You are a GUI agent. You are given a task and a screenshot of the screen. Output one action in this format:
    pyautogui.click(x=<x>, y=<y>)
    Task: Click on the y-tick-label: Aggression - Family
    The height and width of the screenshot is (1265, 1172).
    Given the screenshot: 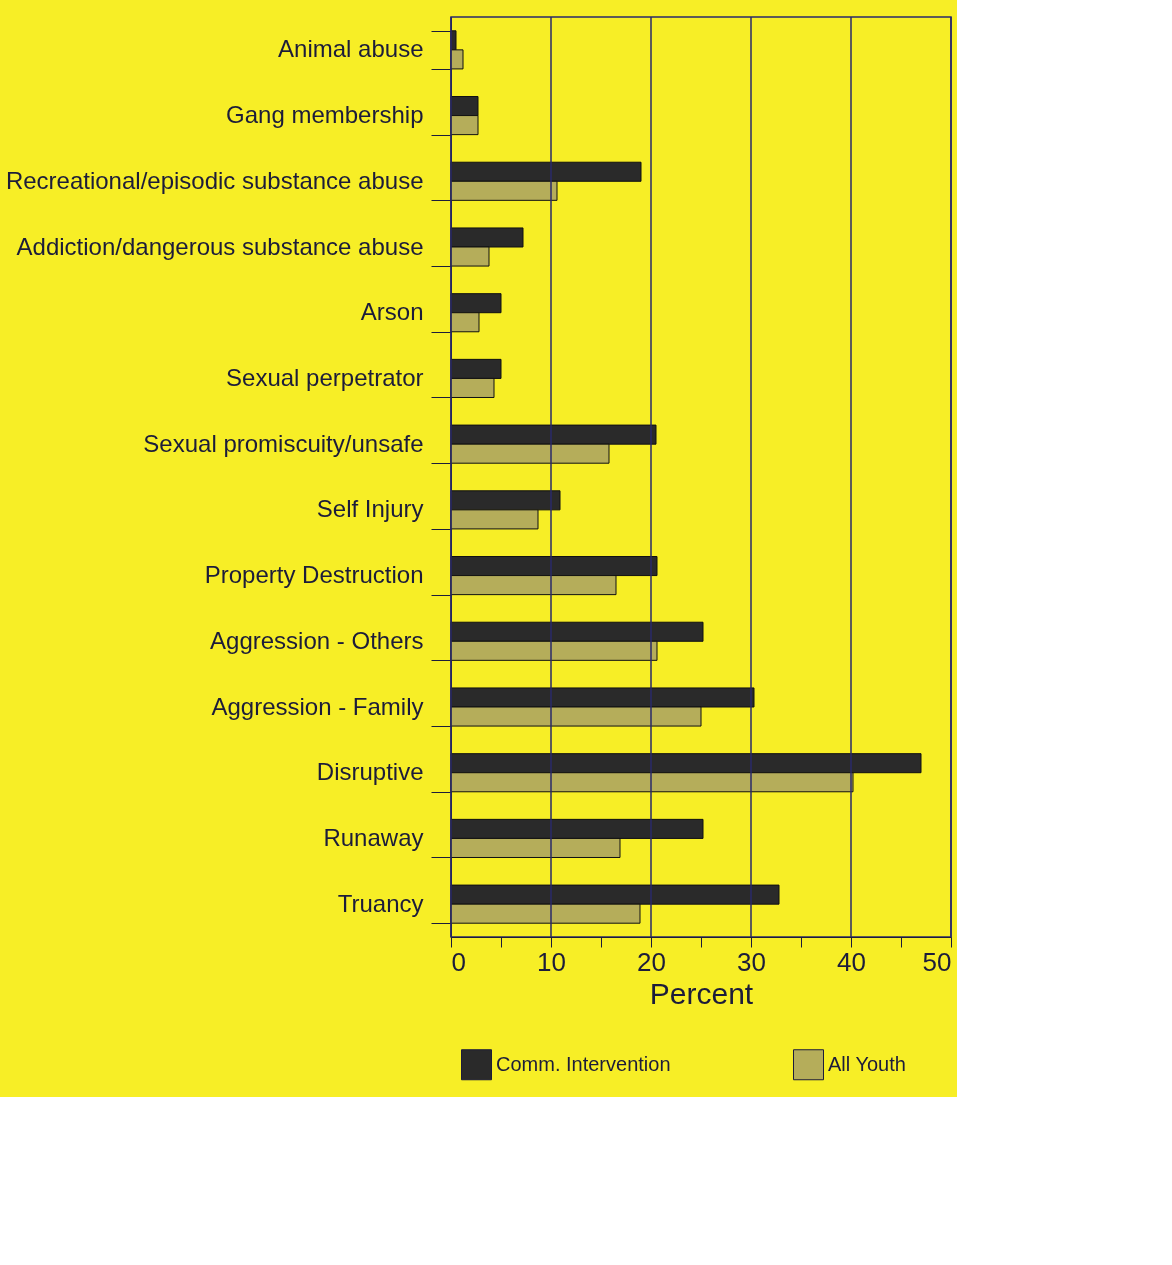 What is the action you would take?
    pyautogui.click(x=317, y=706)
    